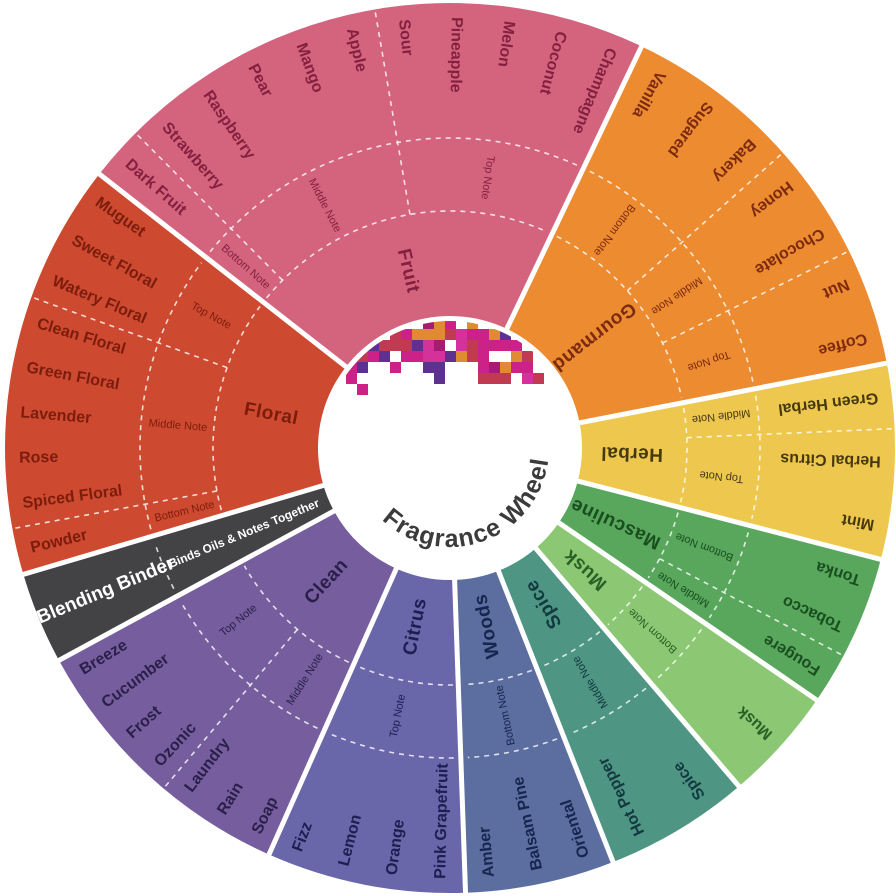 This screenshot has height=896, width=896. Describe the element at coordinates (405, 38) in the screenshot. I see `item-sour: Sour` at that location.